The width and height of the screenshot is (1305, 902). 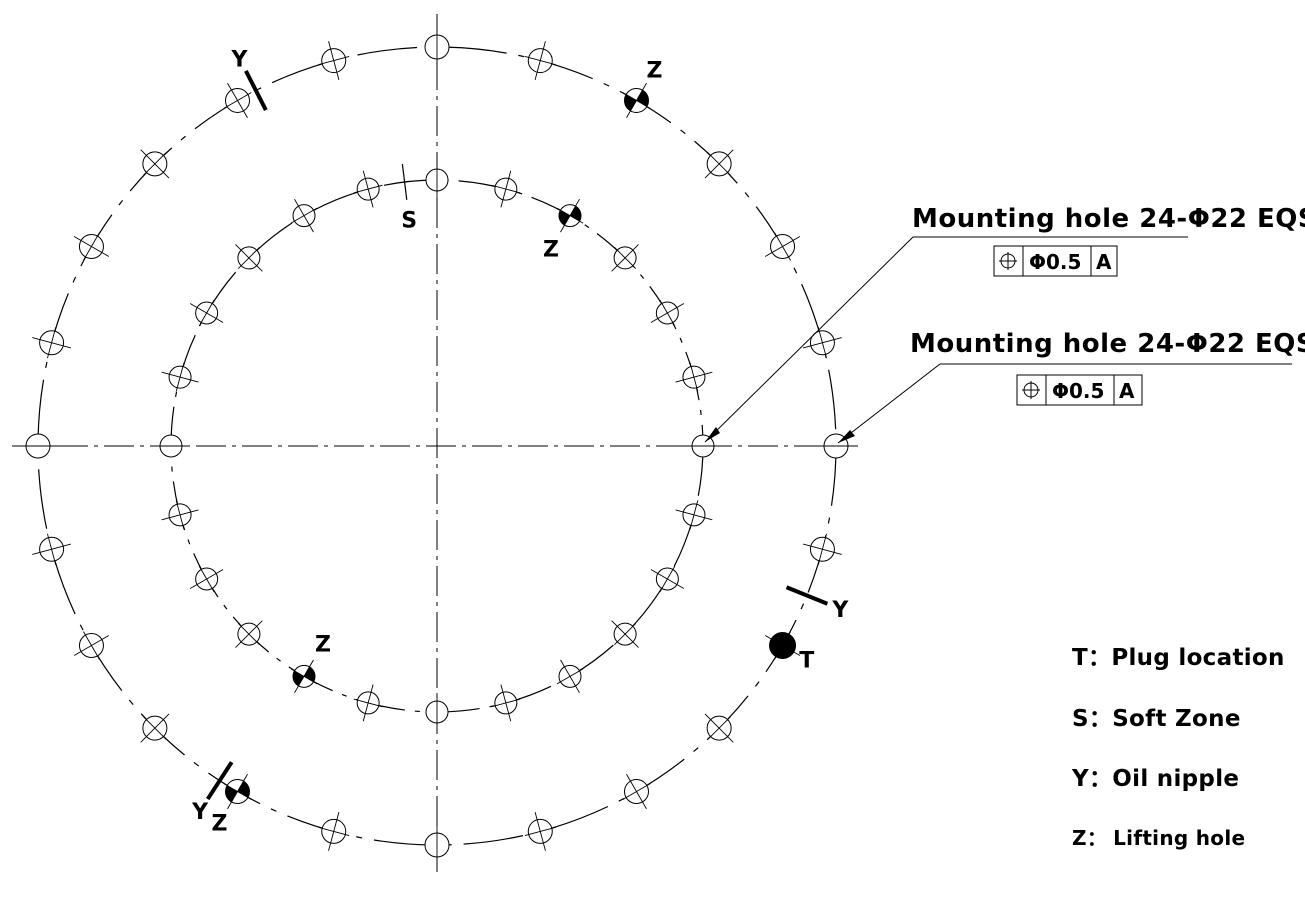 I want to click on outer-marker-t: T, so click(x=806, y=661).